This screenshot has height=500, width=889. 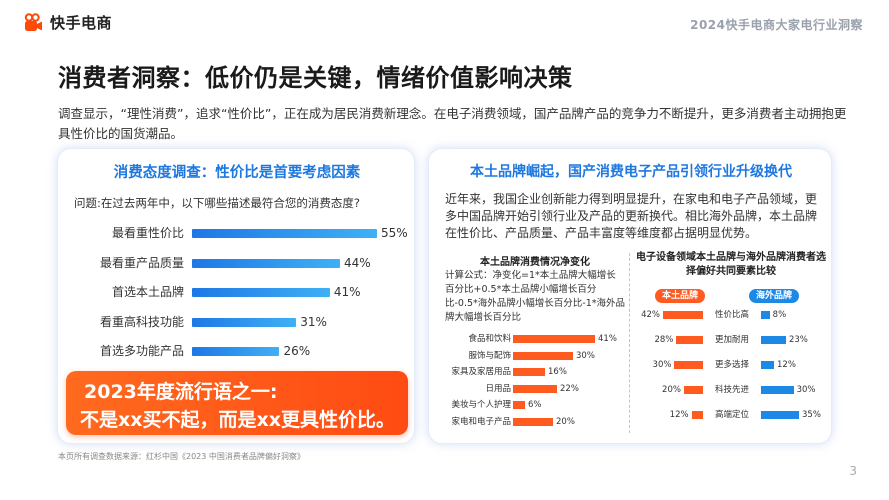 I want to click on survey-value-label: 41%, so click(x=347, y=292).